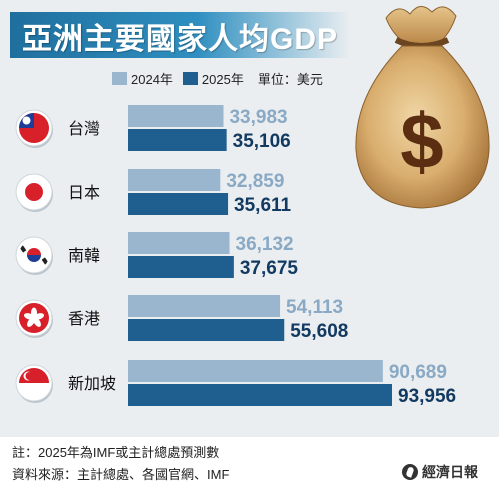 This screenshot has width=499, height=491. Describe the element at coordinates (34, 128) in the screenshot. I see `taiwan-flag-icon` at that location.